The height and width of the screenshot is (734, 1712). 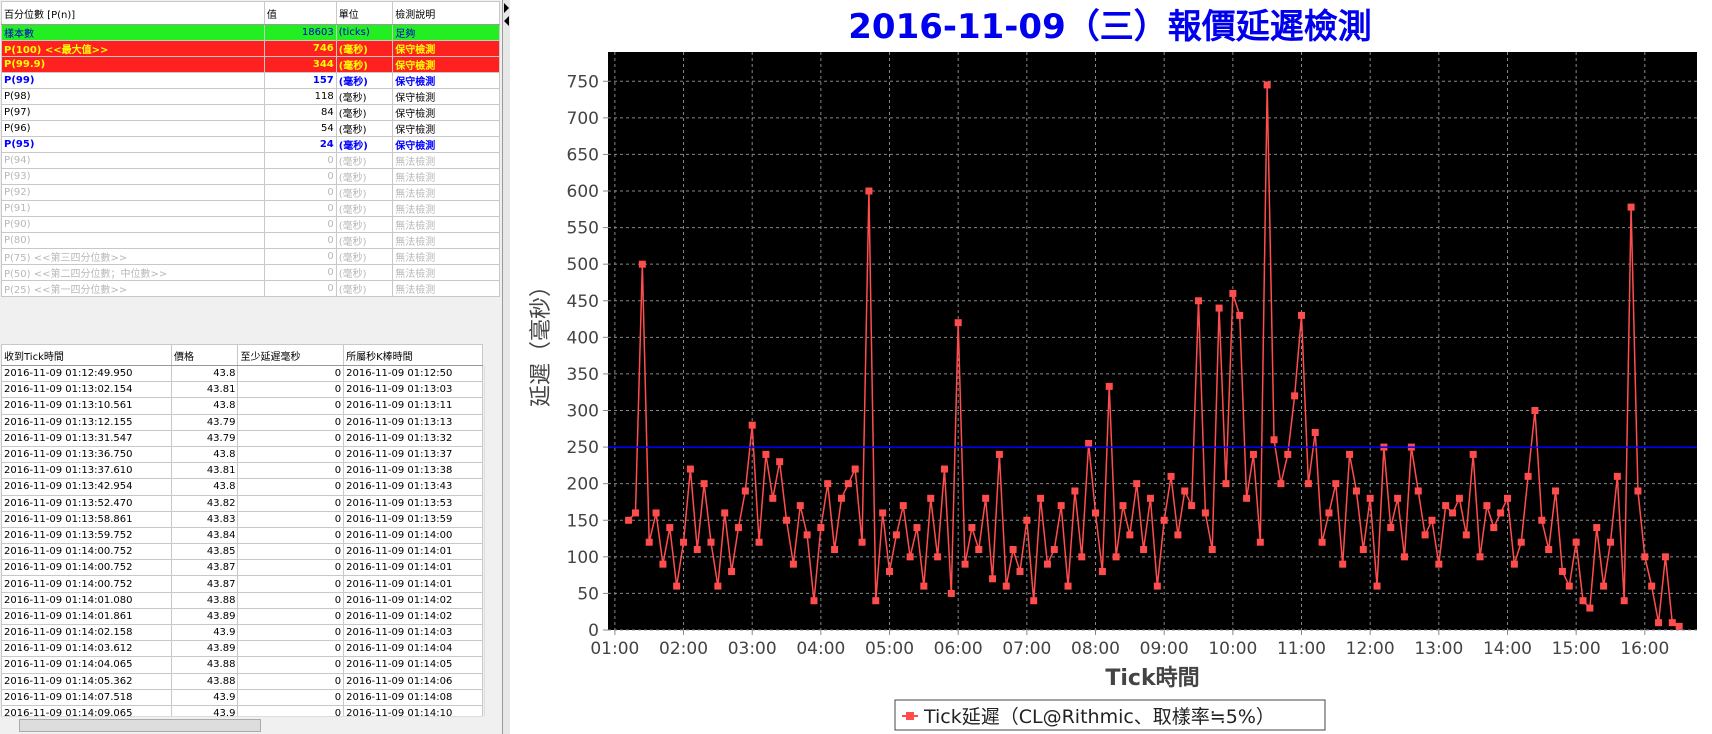 I want to click on horizontal-scrollbar, so click(x=242, y=724).